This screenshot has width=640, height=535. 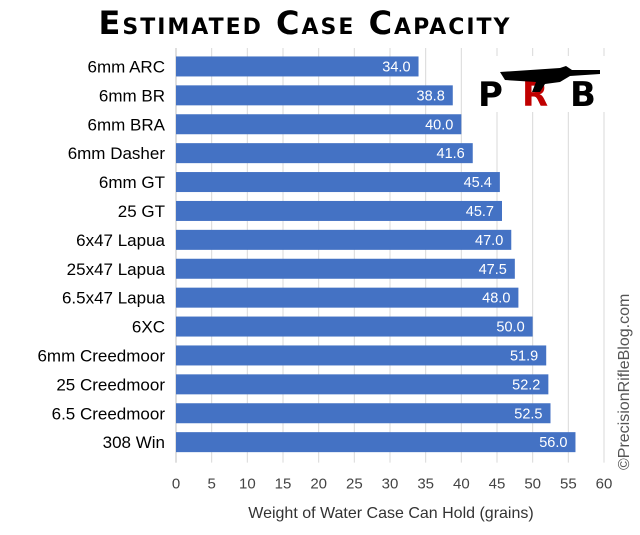 I want to click on category-label: 6x47 Lapua, so click(x=120, y=240).